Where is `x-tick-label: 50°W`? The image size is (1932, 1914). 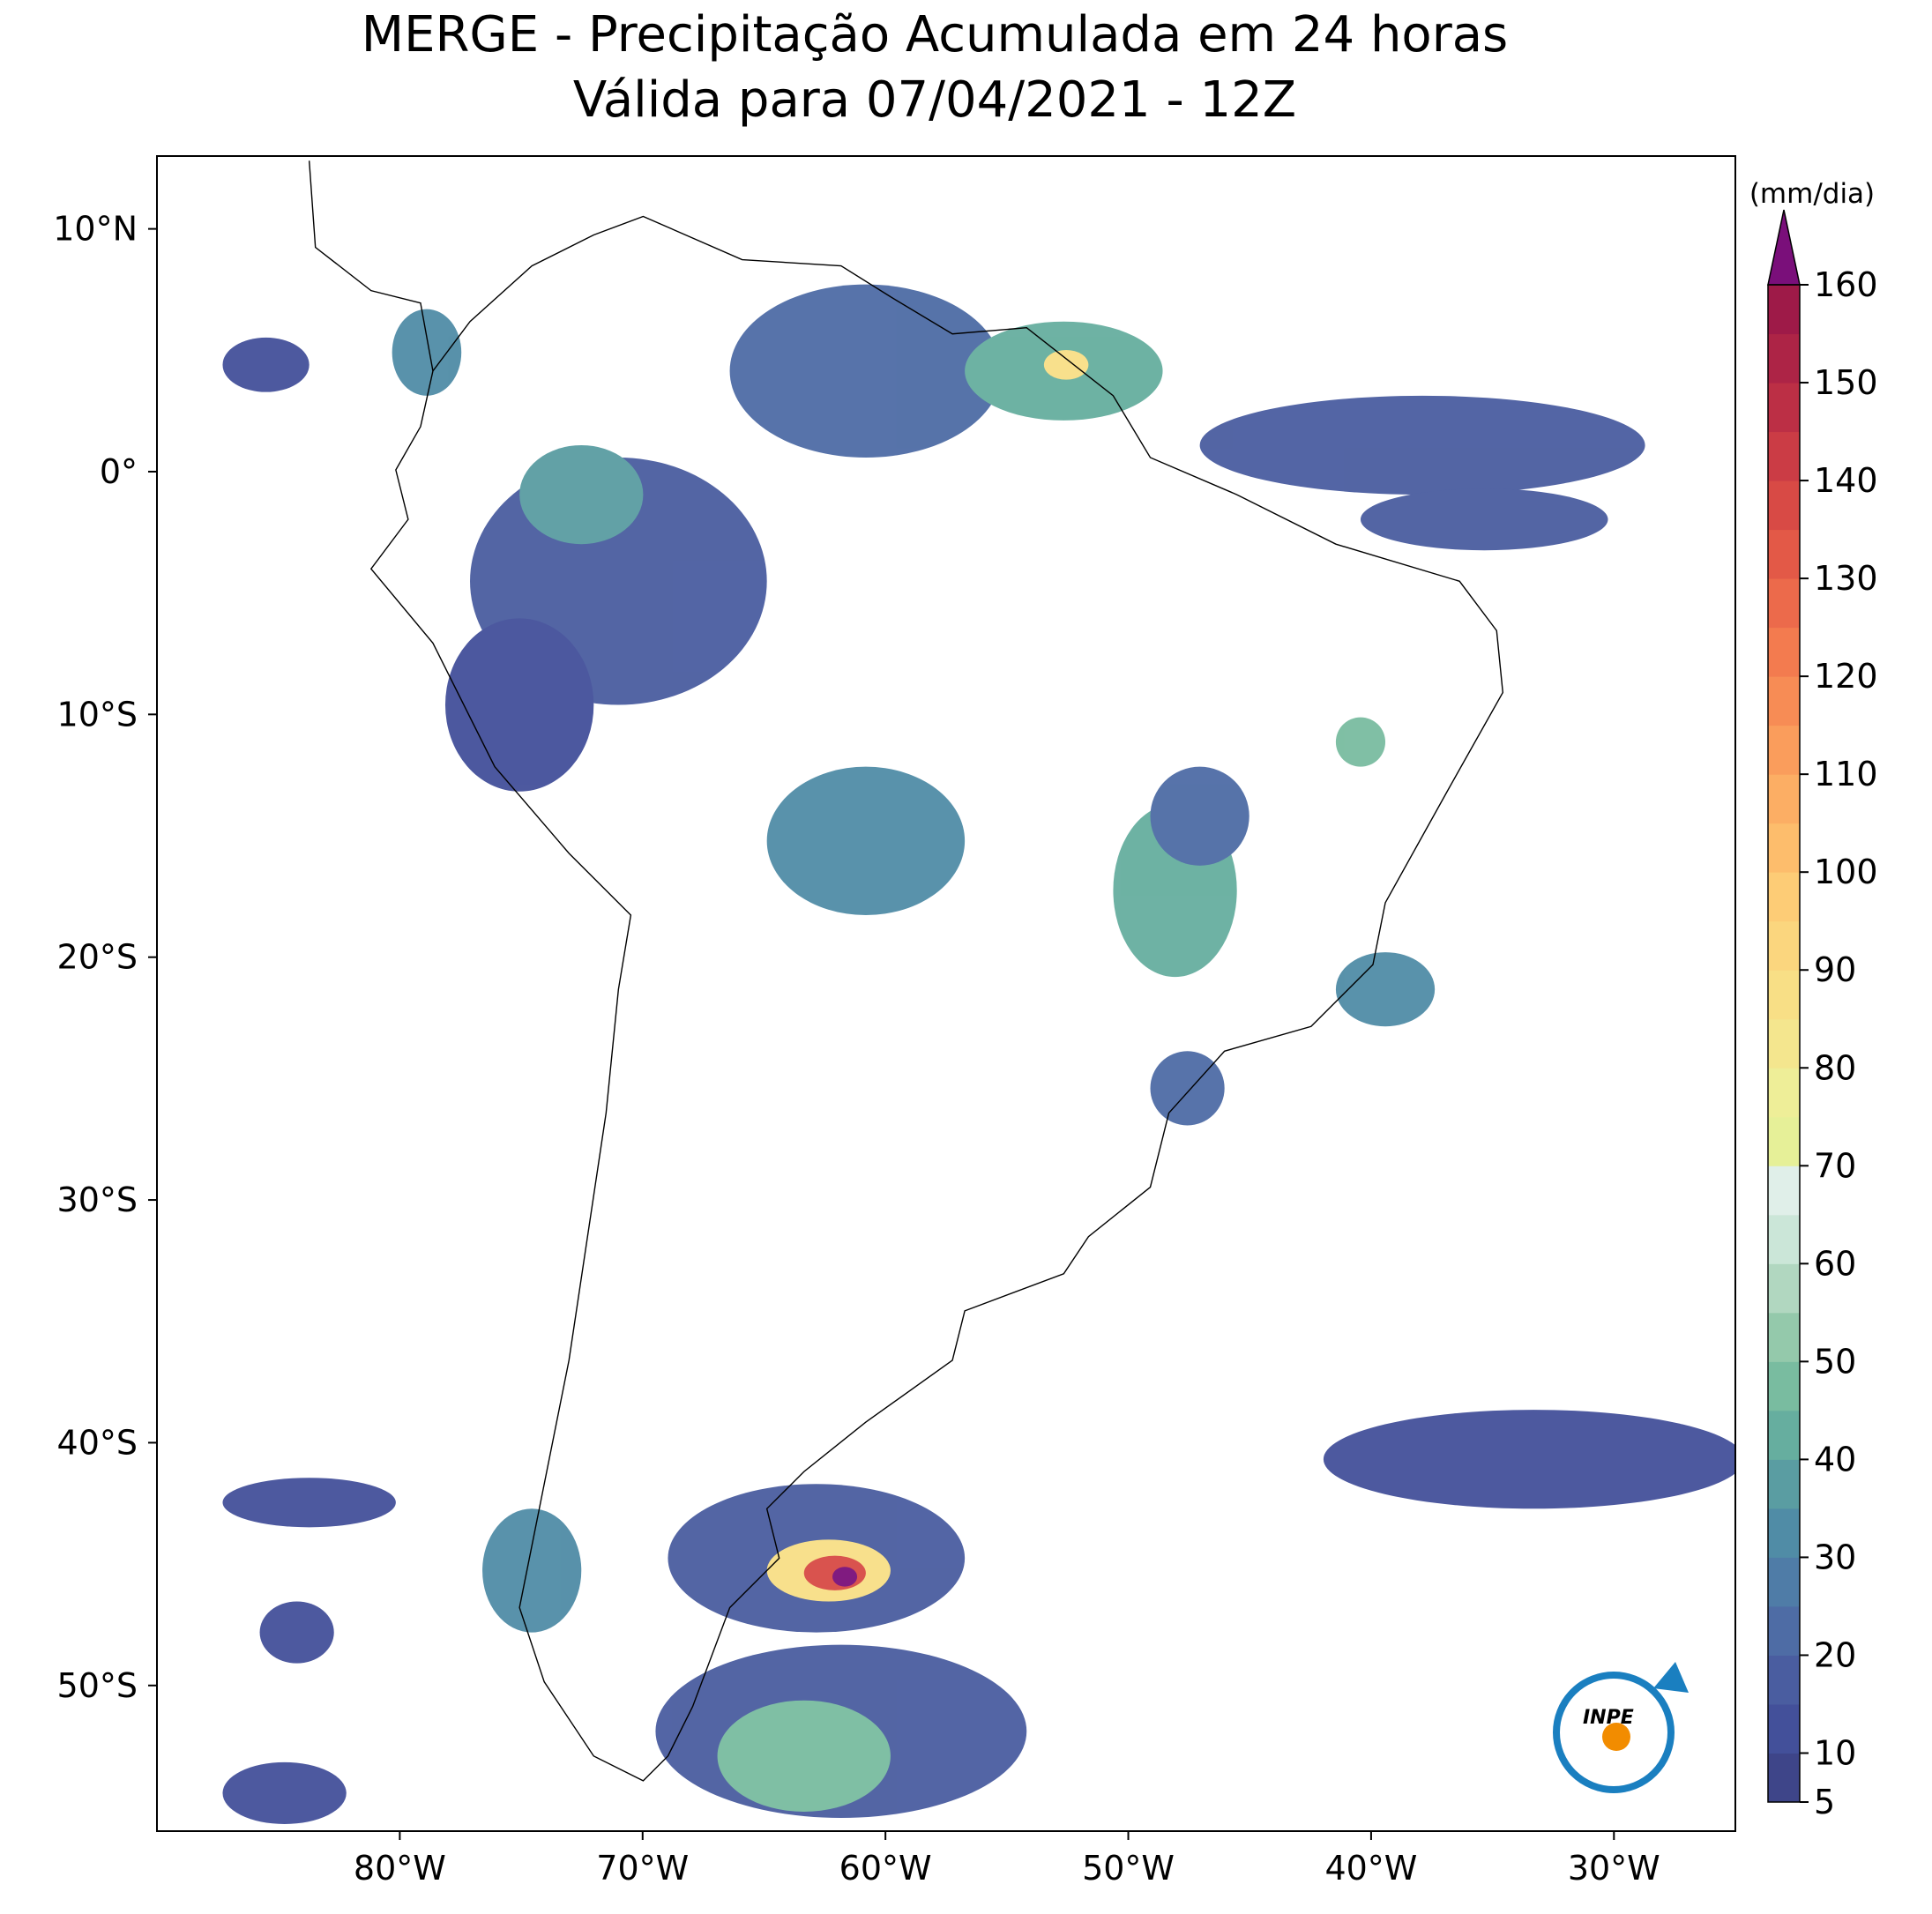
x-tick-label: 50°W is located at coordinates (1128, 1868).